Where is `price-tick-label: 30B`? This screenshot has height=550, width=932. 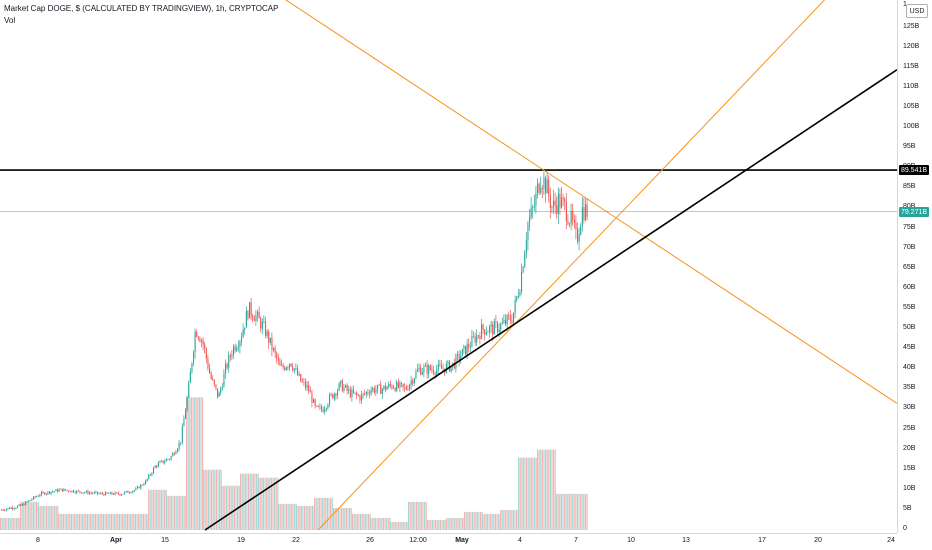 price-tick-label: 30B is located at coordinates (909, 408).